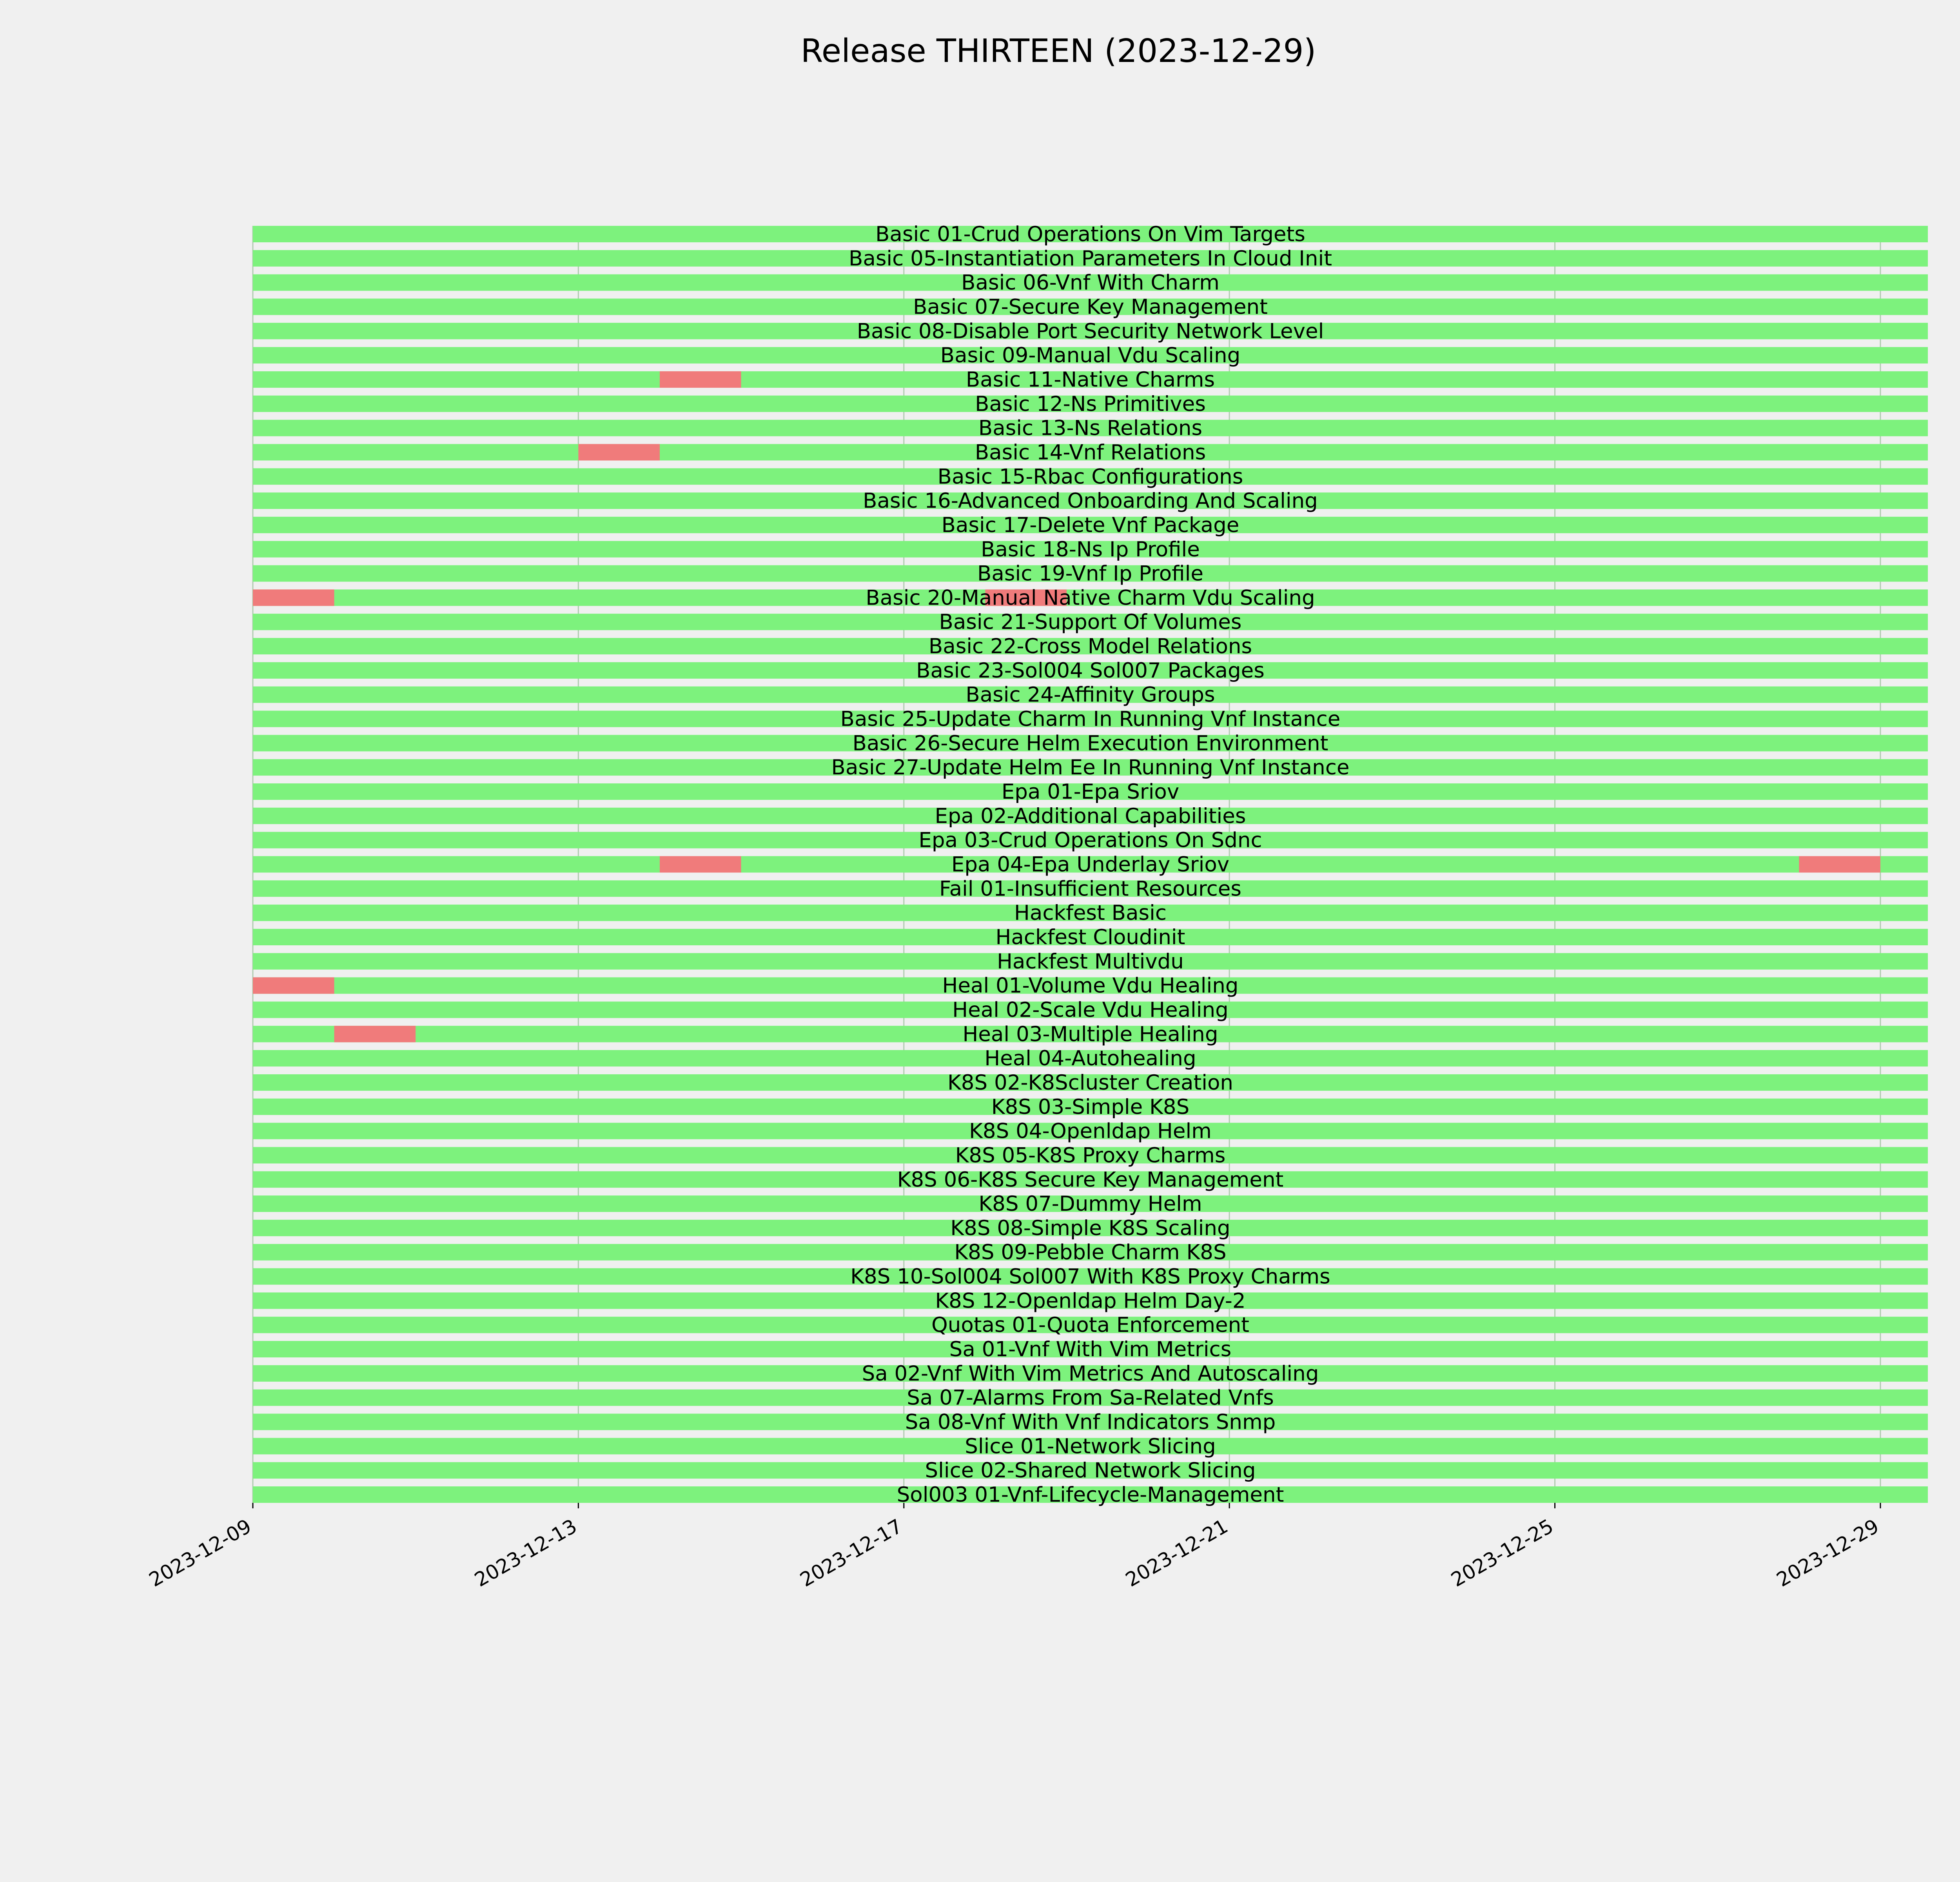 Image resolution: width=1960 pixels, height=1882 pixels. I want to click on row-label: Sol003 01-Vnf-Lifecycle-Management, so click(1090, 1495).